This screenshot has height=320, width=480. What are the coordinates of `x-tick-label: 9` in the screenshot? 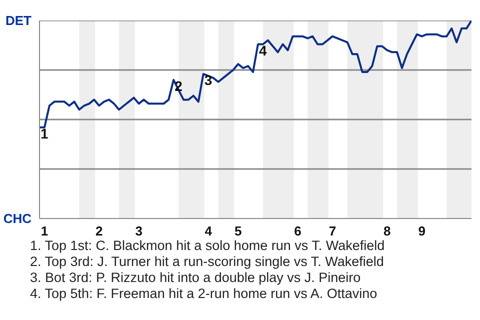 It's located at (422, 231).